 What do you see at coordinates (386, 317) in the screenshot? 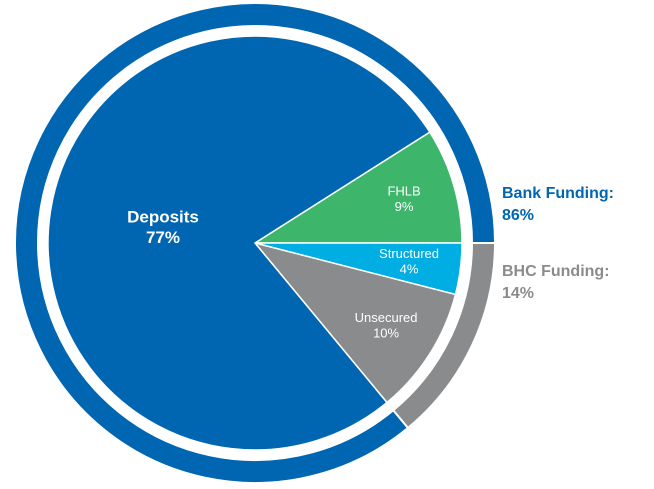
I see `slice-label: Unsecured` at bounding box center [386, 317].